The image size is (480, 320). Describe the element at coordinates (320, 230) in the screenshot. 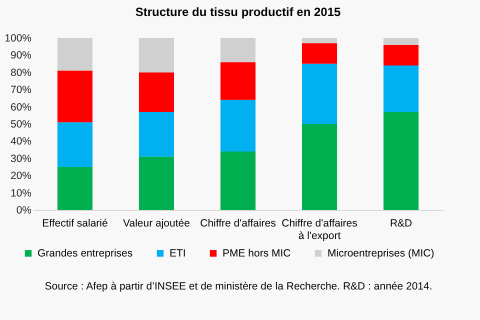

I see `x-tick-label: Chiffre d'affaires à l'export` at that location.